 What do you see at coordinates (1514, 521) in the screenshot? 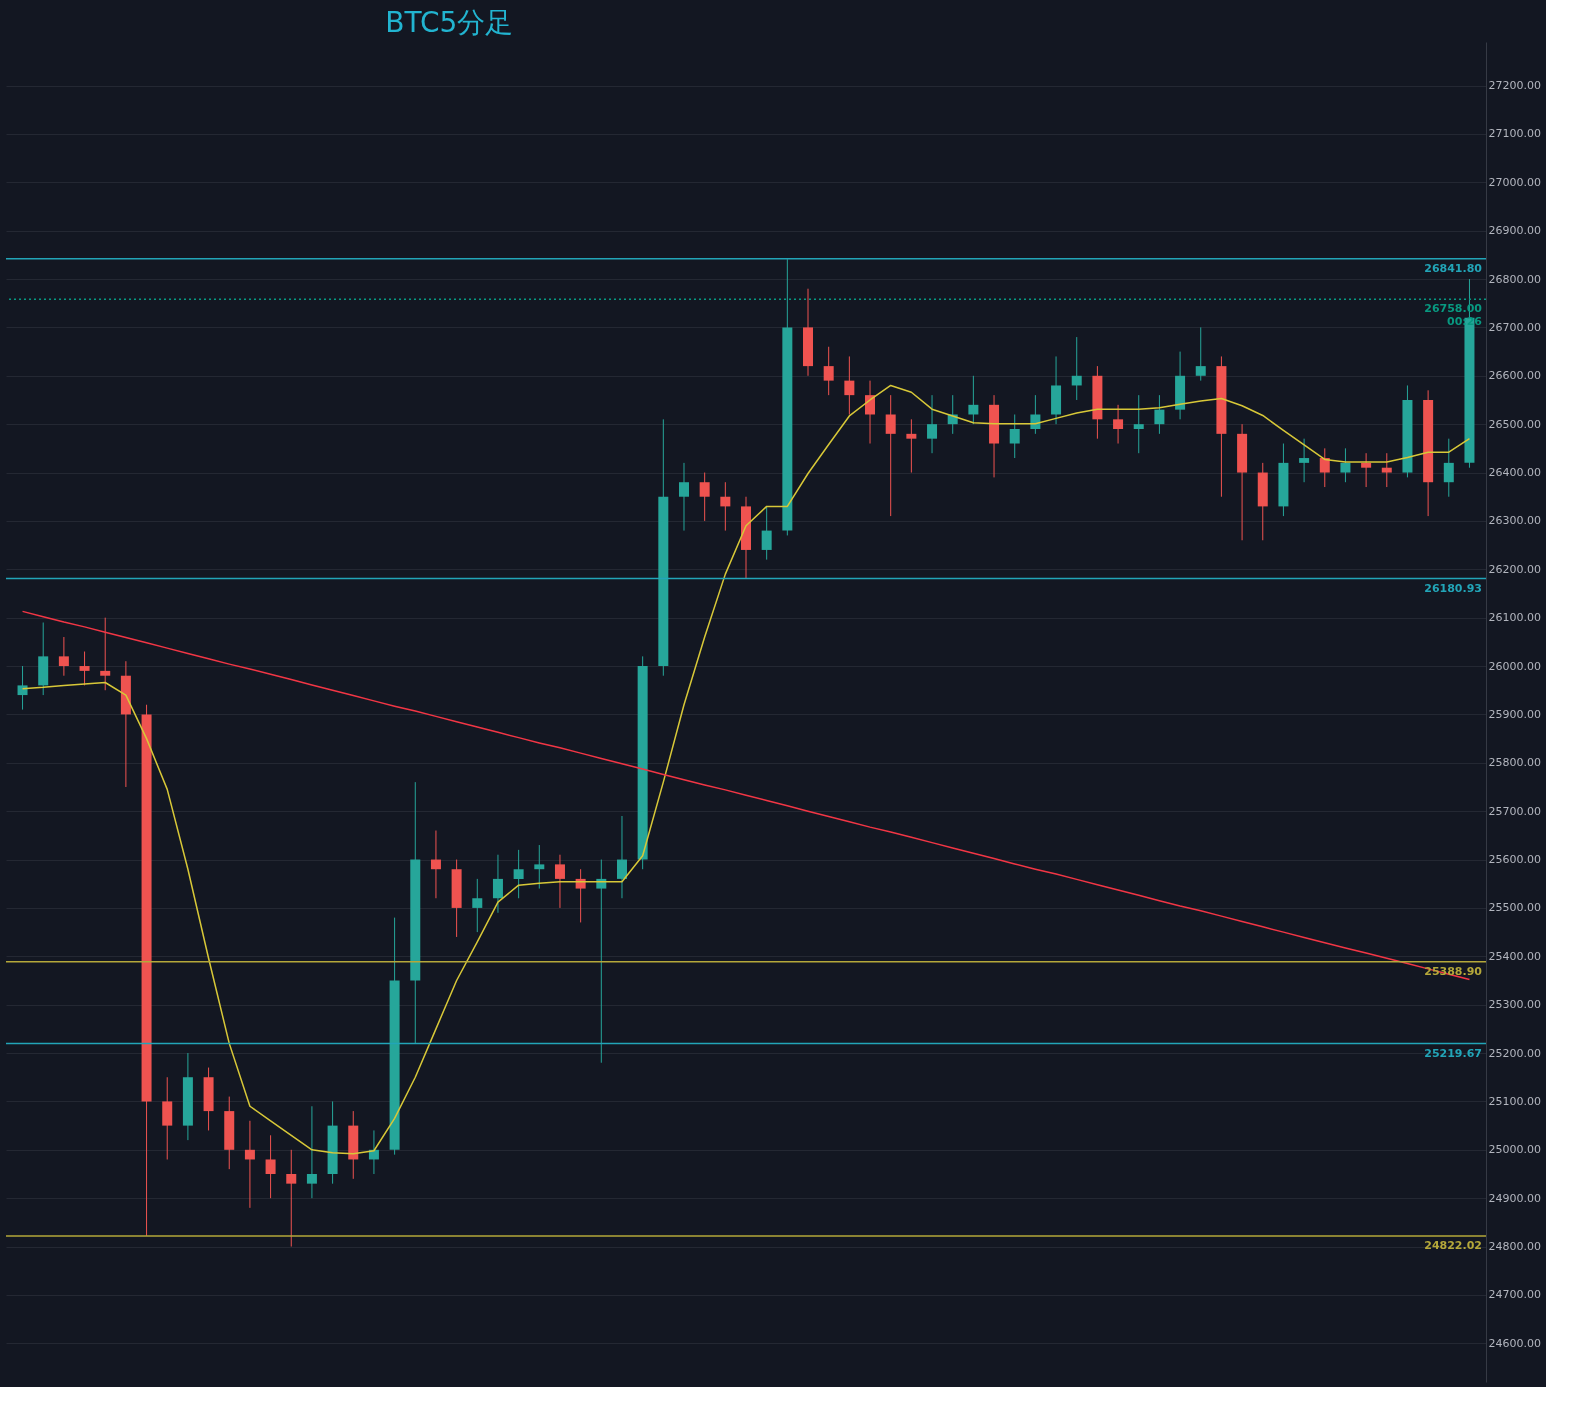
I see `y-tick-label: 26300.00` at bounding box center [1514, 521].